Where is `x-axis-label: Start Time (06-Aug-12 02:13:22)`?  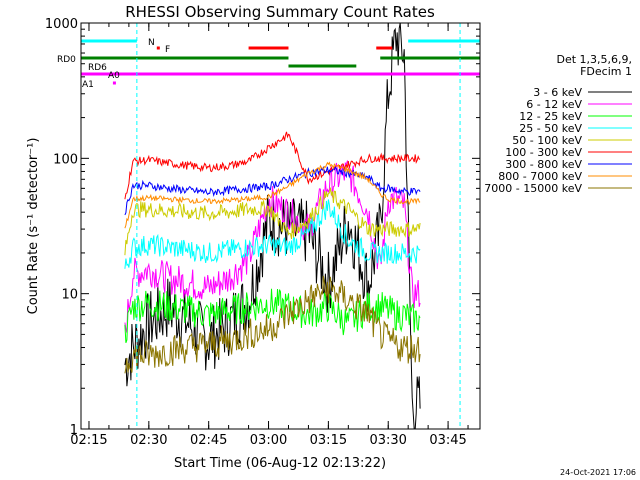 x-axis-label: Start Time (06-Aug-12 02:13:22) is located at coordinates (280, 463).